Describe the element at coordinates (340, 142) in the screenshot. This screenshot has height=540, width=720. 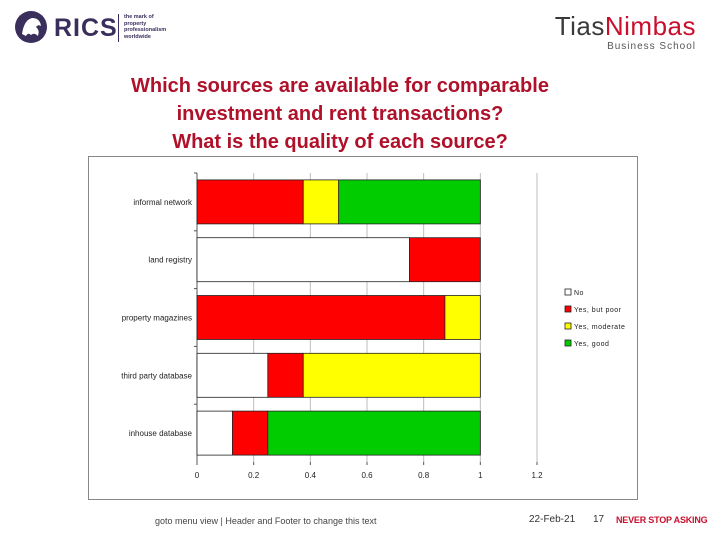
I see `title-line-3: What is the quality of each source?` at that location.